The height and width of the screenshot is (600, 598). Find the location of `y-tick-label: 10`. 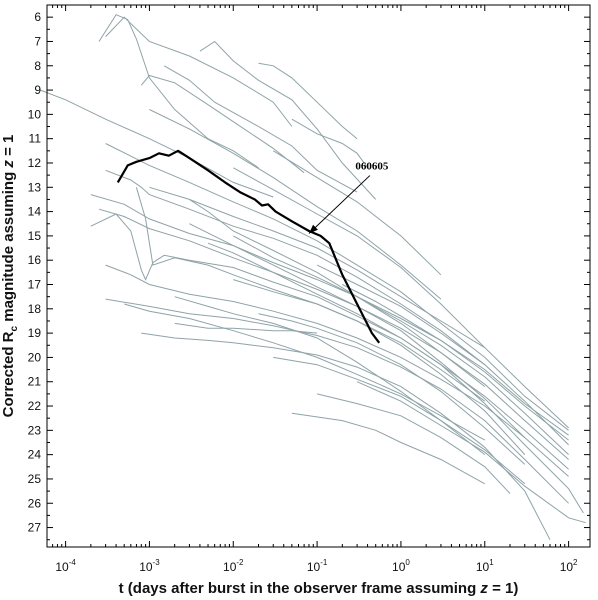

y-tick-label: 10 is located at coordinates (35, 114).